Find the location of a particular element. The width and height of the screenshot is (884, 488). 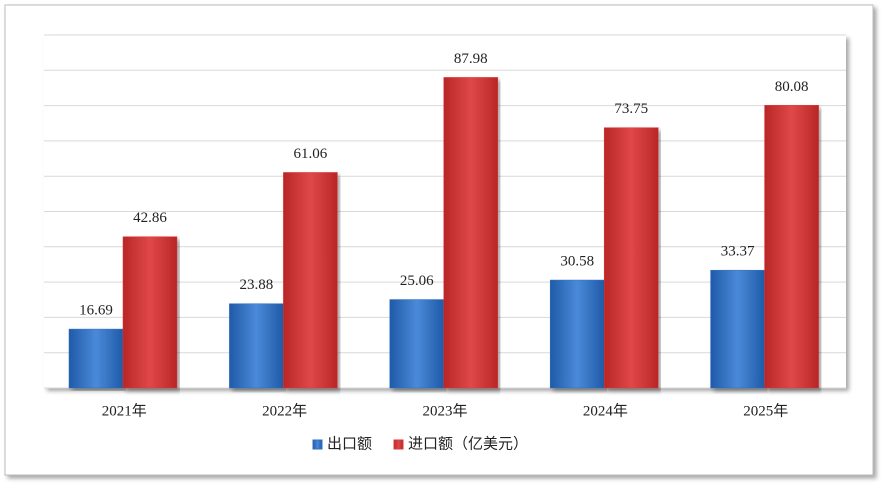

x-tick-label: 2024年 is located at coordinates (605, 410).